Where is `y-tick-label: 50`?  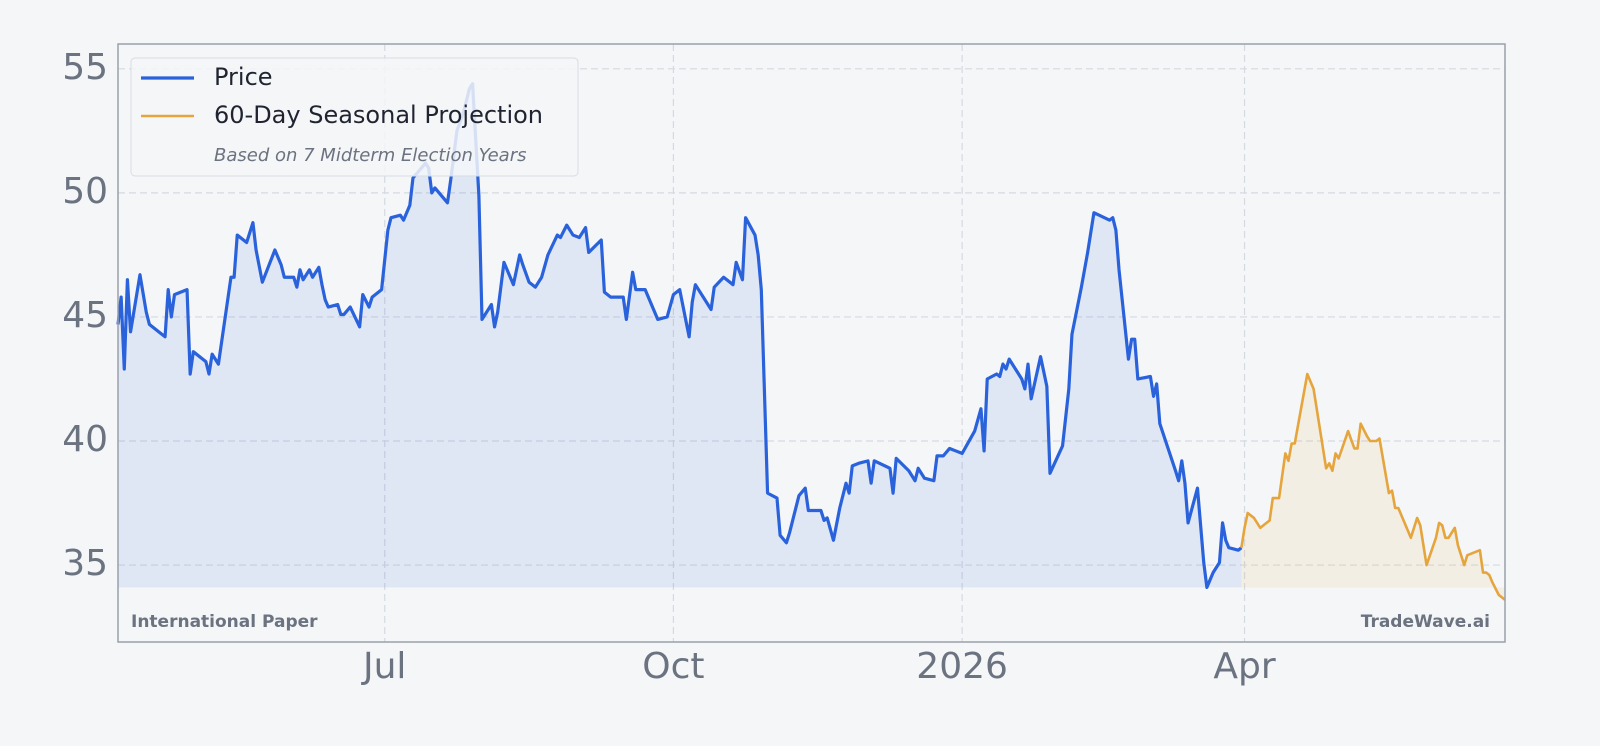 y-tick-label: 50 is located at coordinates (85, 191).